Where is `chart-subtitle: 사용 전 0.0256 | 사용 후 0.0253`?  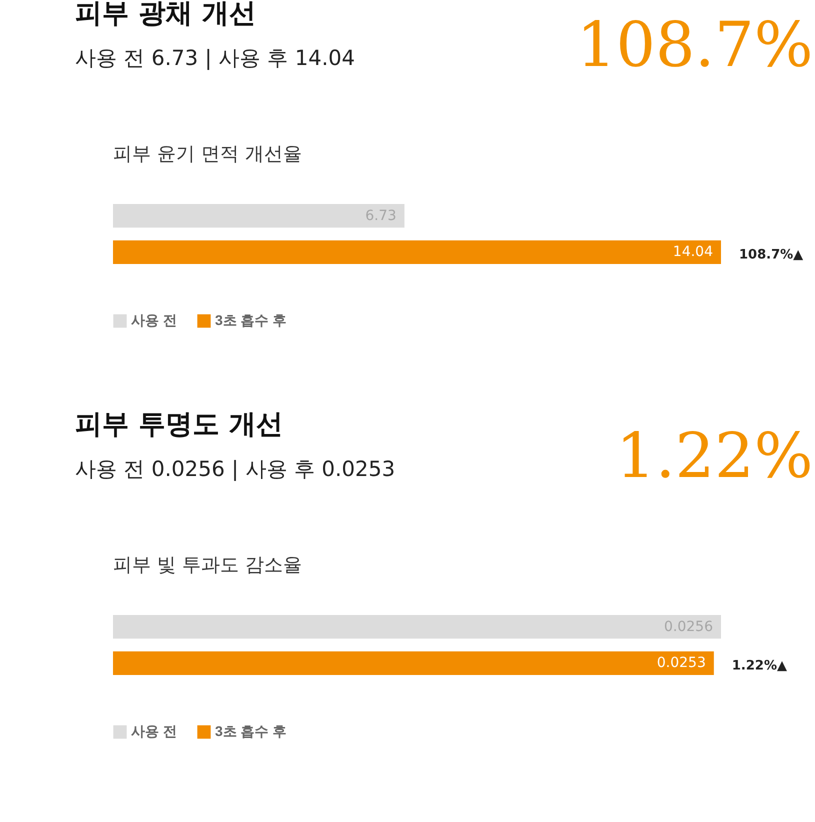 chart-subtitle: 사용 전 0.0256 | 사용 후 0.0253 is located at coordinates (235, 469).